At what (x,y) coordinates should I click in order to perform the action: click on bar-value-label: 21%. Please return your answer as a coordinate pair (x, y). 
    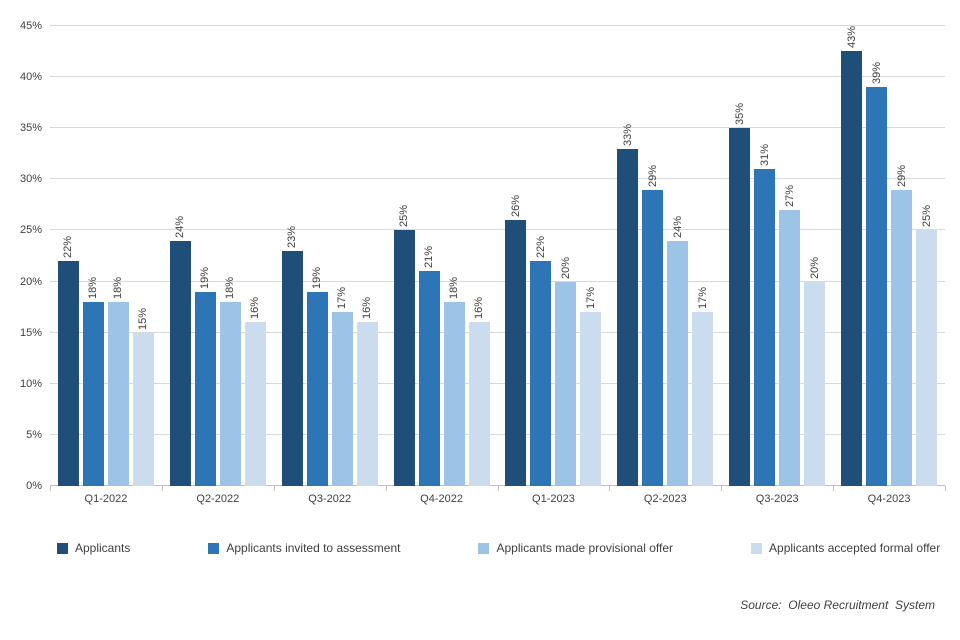
    Looking at the image, I should click on (429, 257).